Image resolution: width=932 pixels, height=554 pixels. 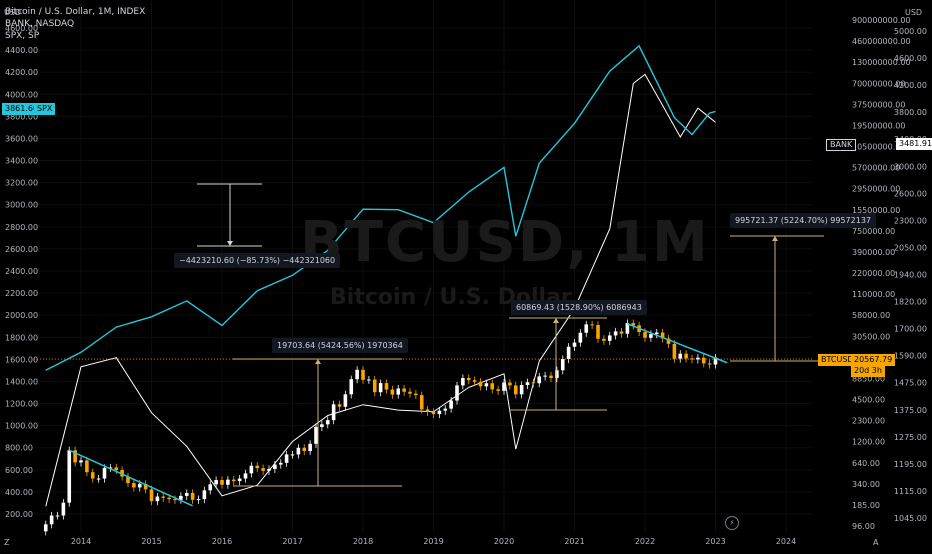 I want to click on measure-label-4: 995721.37 (5224.70%) 99572137, so click(x=803, y=220).